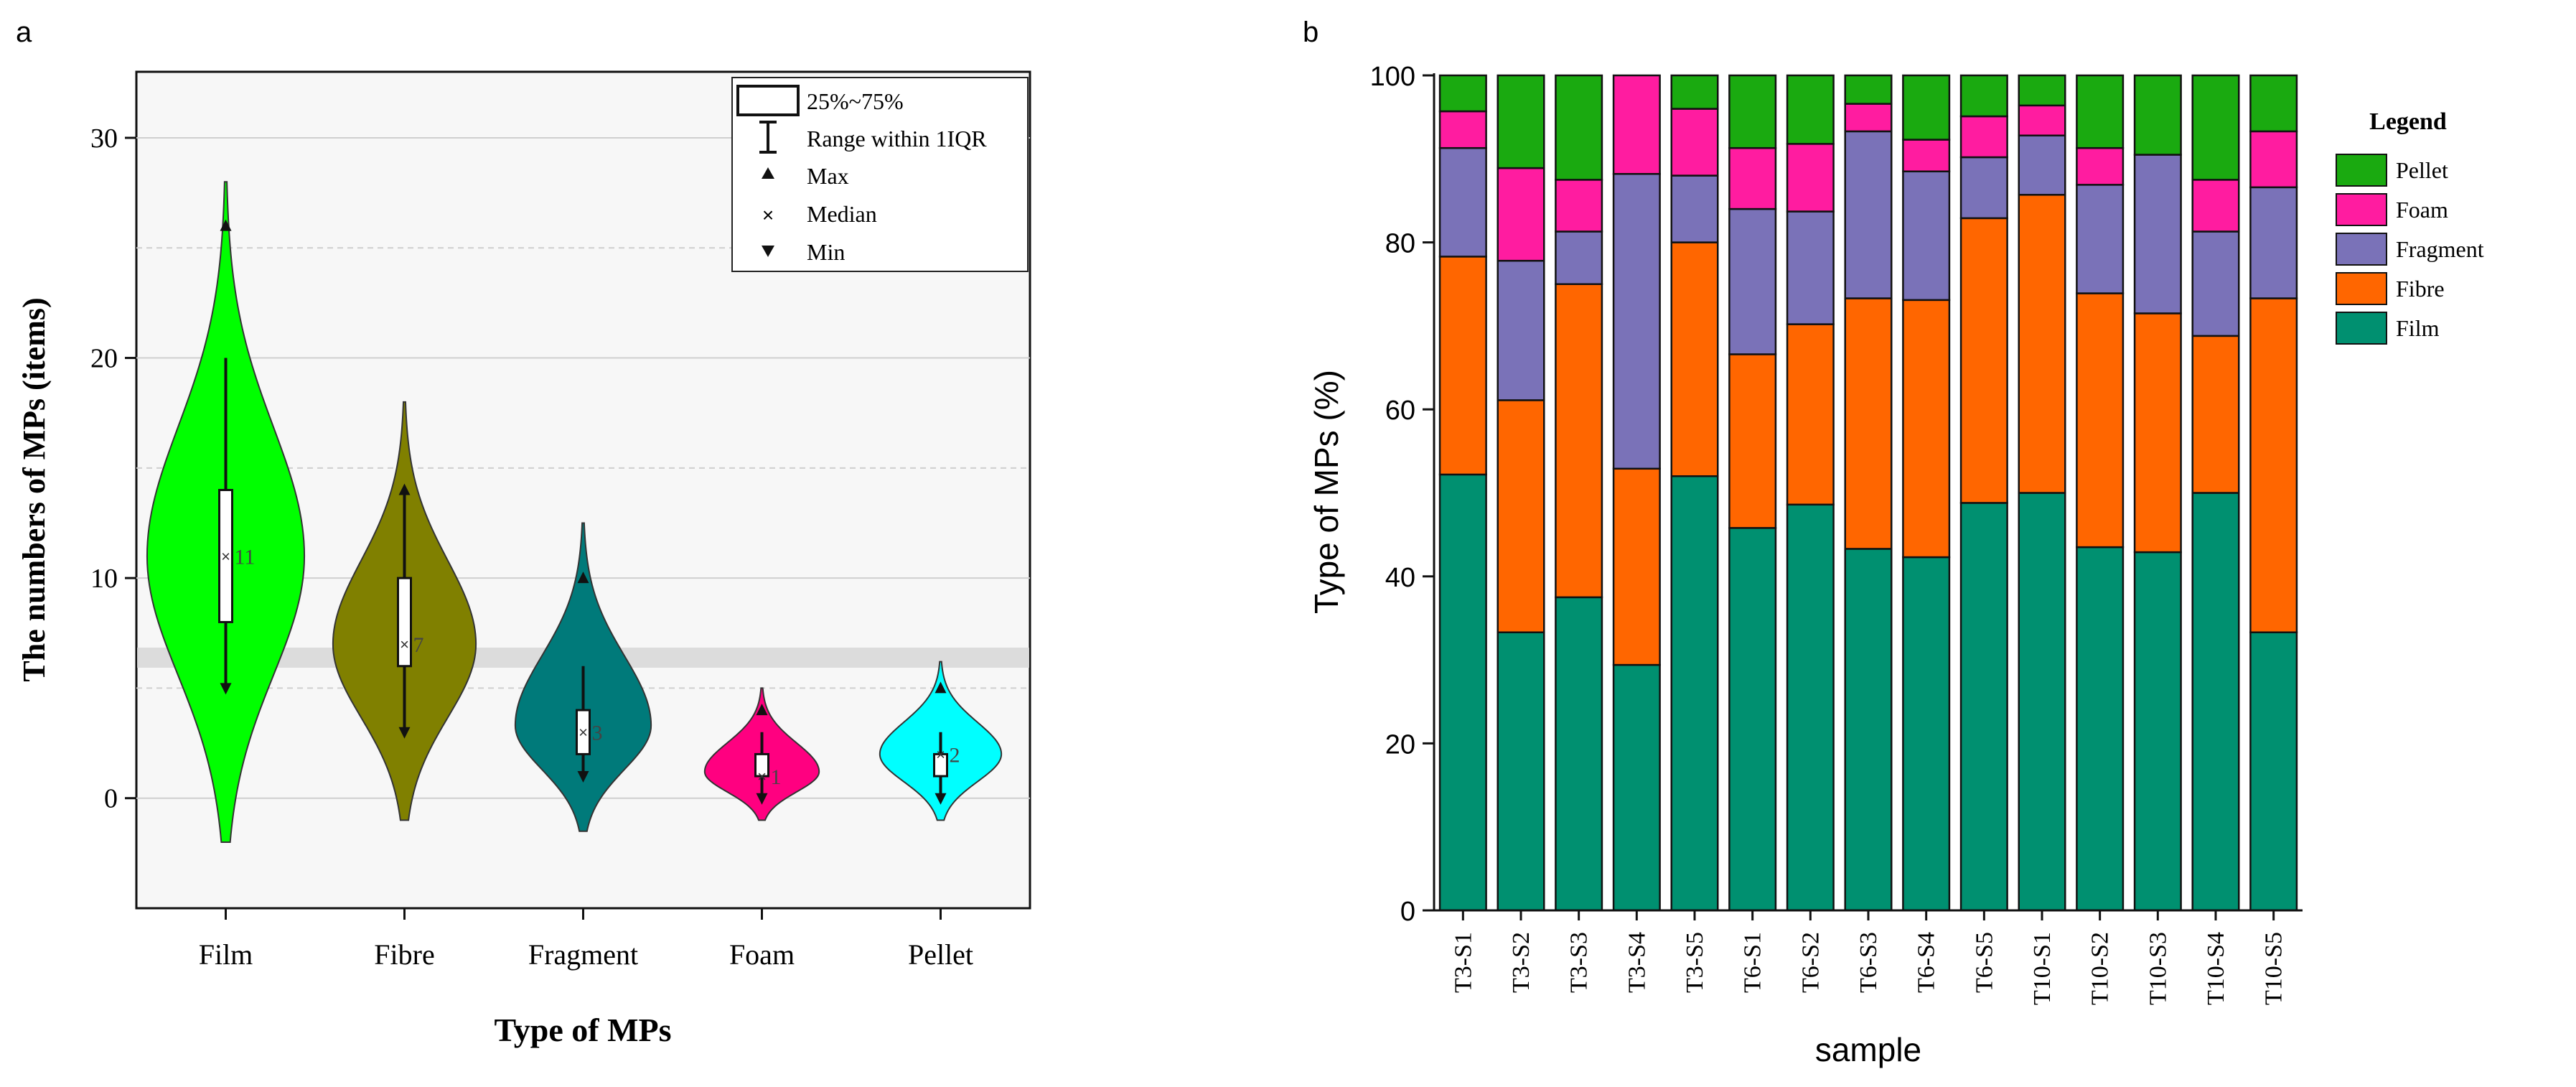 Image resolution: width=2576 pixels, height=1087 pixels. I want to click on y-tick-label: 80, so click(1400, 244).